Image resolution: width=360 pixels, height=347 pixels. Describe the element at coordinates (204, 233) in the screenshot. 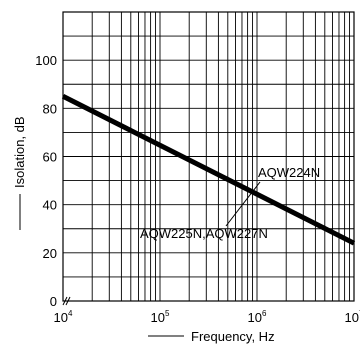

I see `series-annotation: AQW225N,AQW227N` at that location.